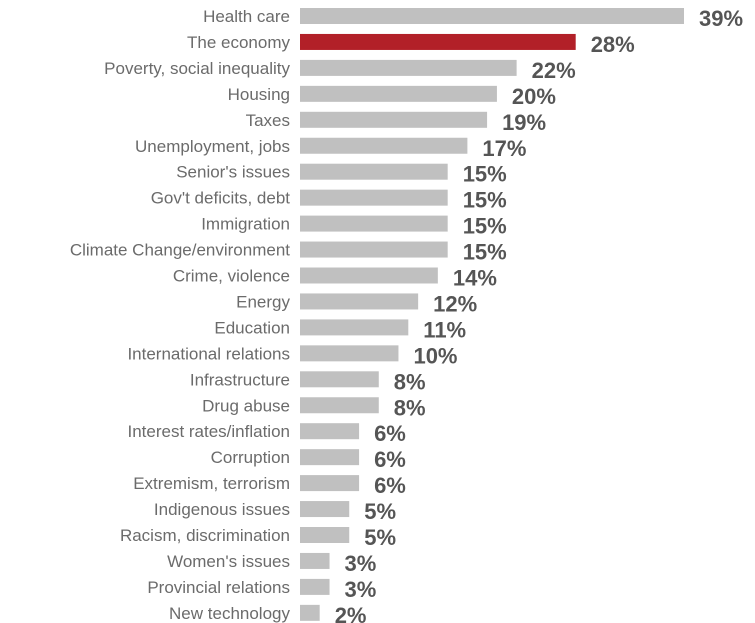 The height and width of the screenshot is (623, 755). I want to click on value-label-22: 3%, so click(361, 589).